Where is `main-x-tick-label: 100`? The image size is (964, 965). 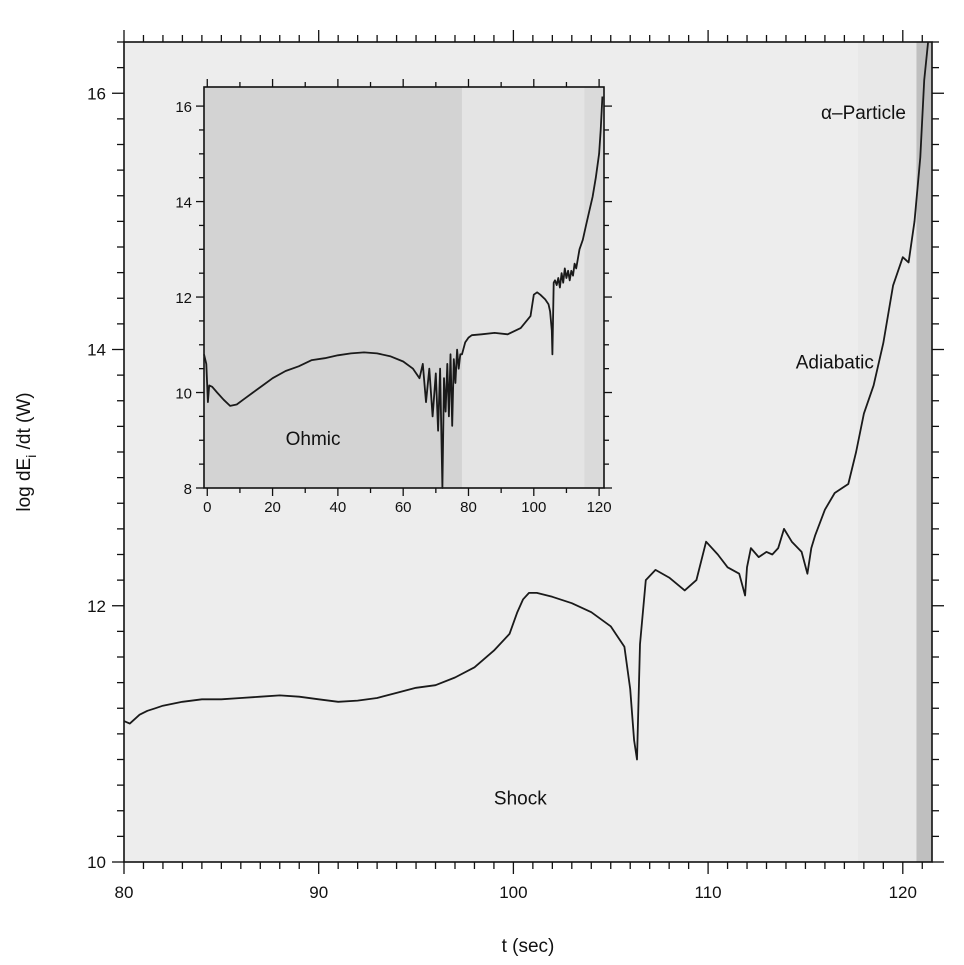 main-x-tick-label: 100 is located at coordinates (513, 892).